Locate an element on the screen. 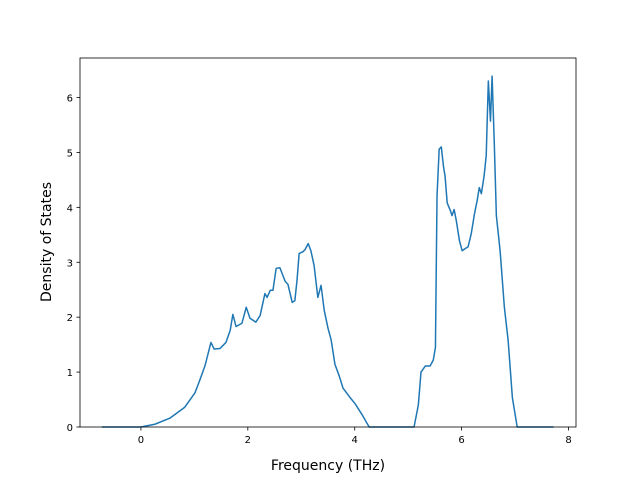  y-axis-label: Density of States is located at coordinates (47, 242).